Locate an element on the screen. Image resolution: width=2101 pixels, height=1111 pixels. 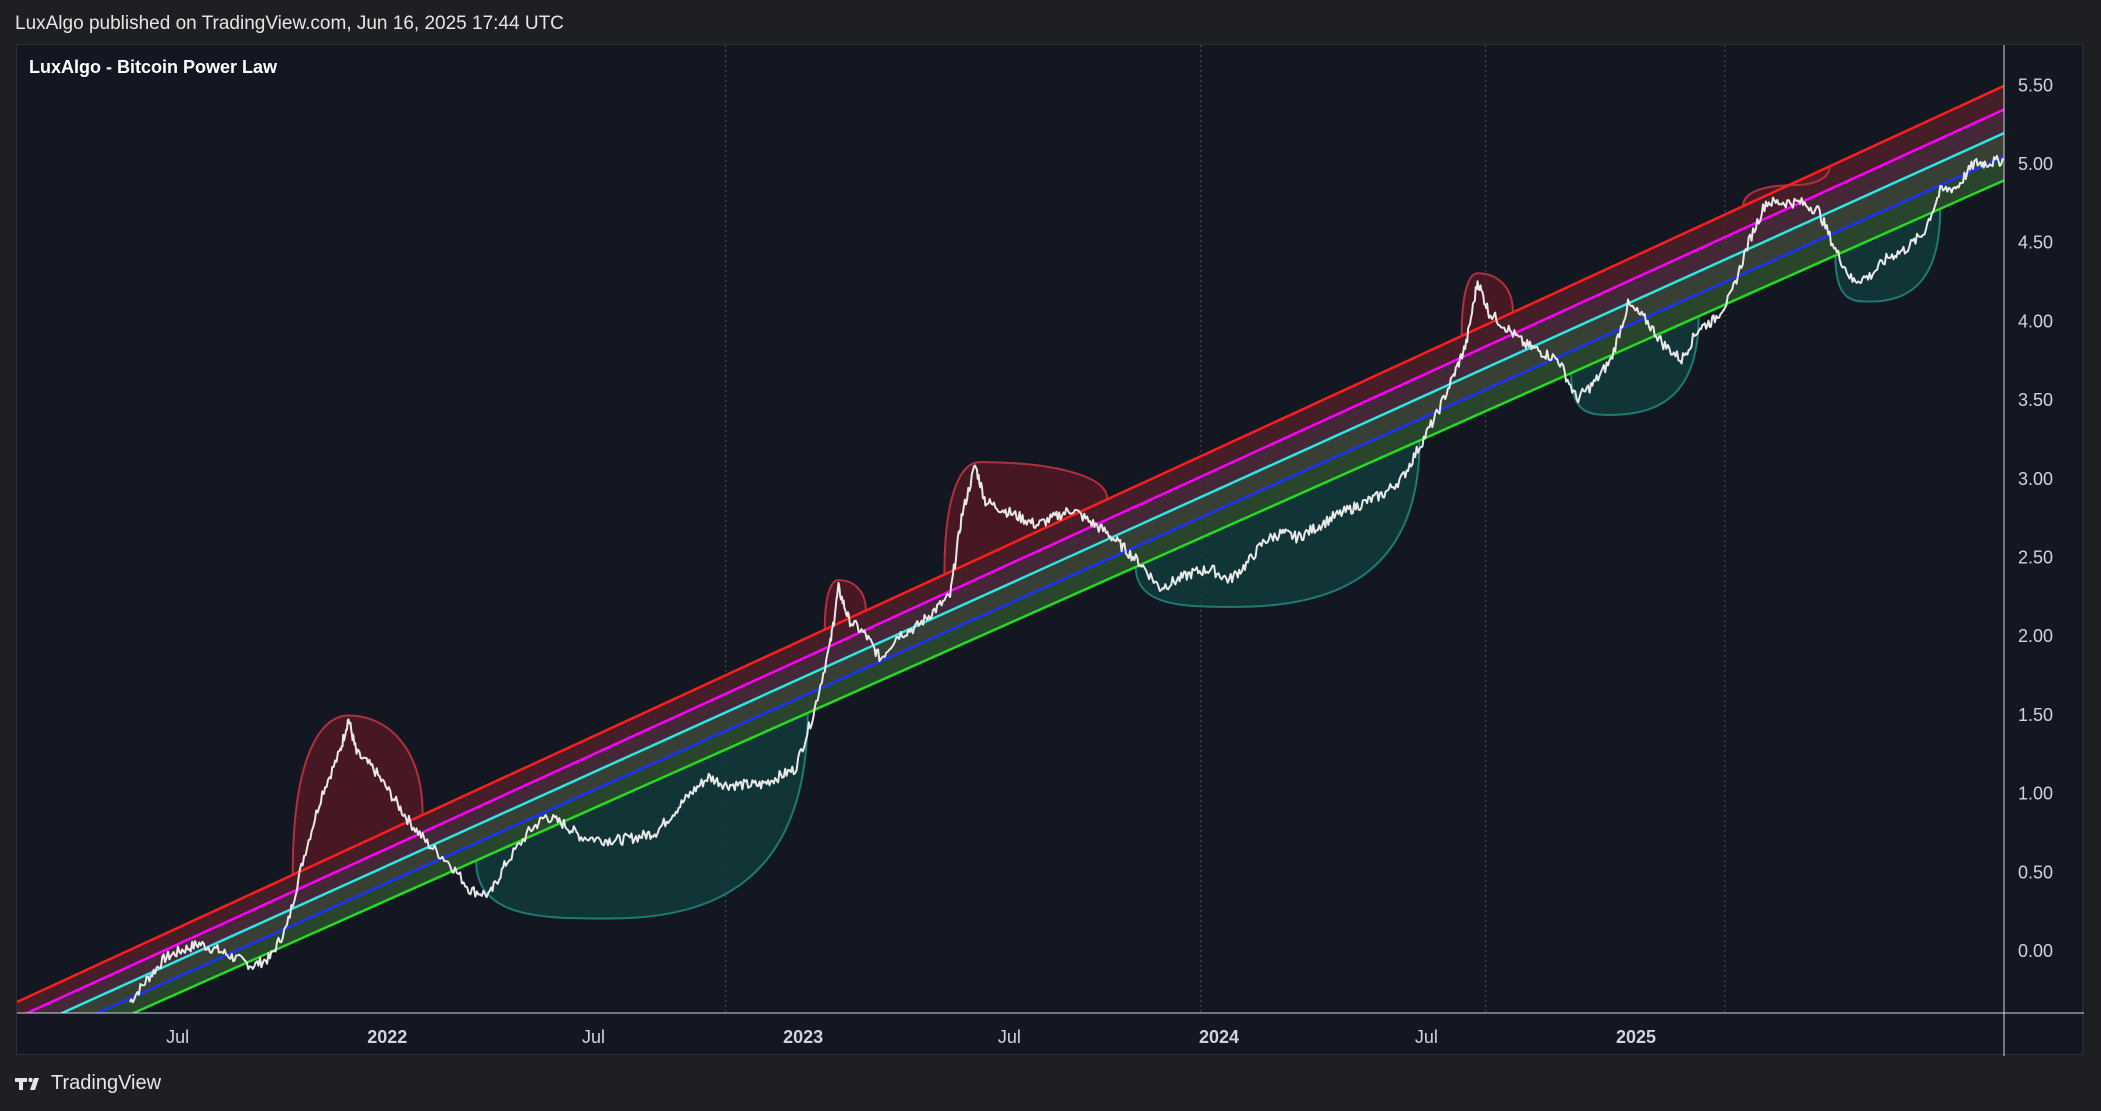
price-axis-label: 3.00 is located at coordinates (2035, 479).